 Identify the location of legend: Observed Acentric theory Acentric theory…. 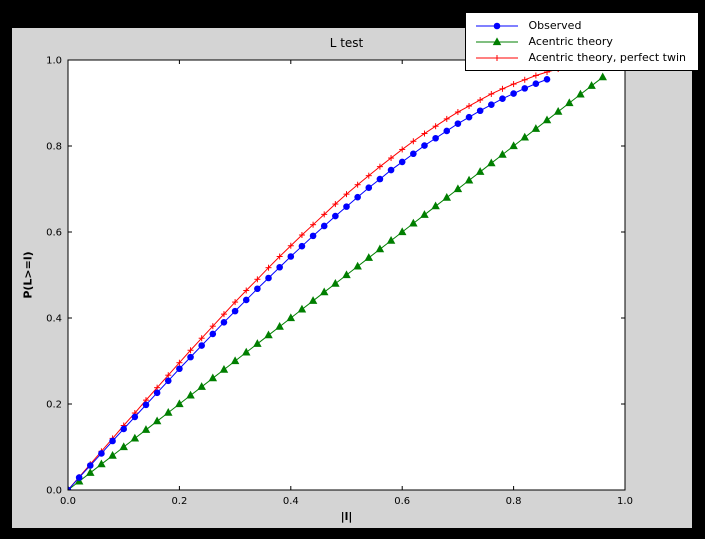
(581, 41).